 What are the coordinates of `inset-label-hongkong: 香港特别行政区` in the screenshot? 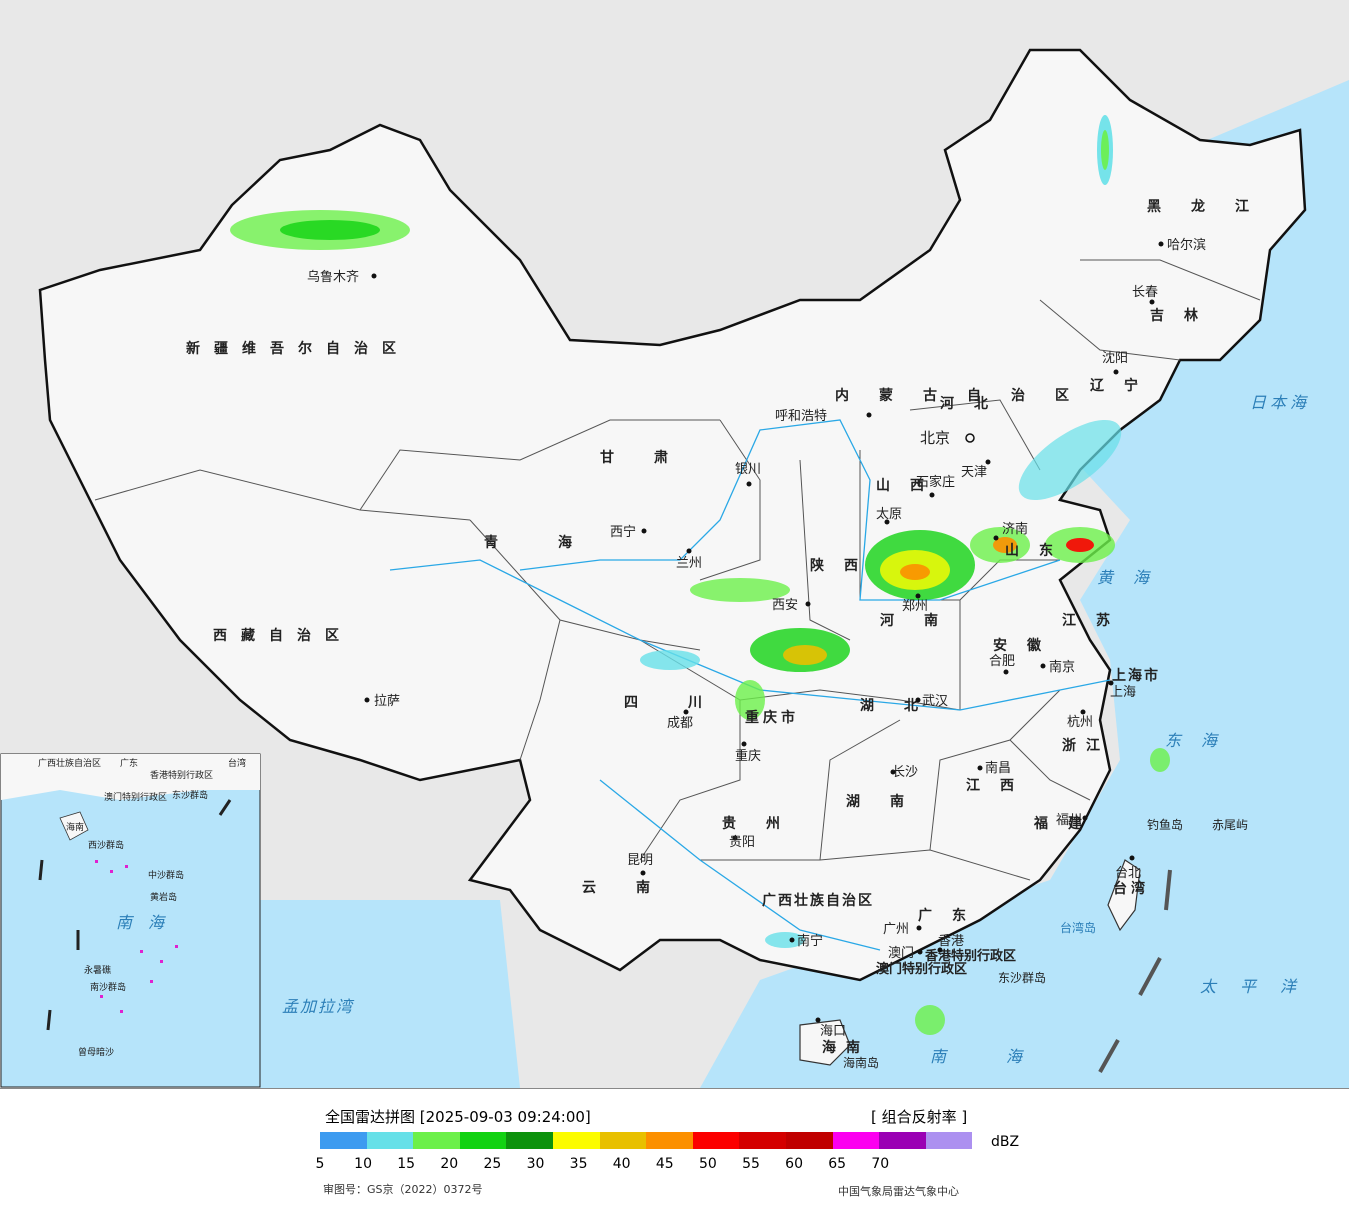 It's located at (181, 775).